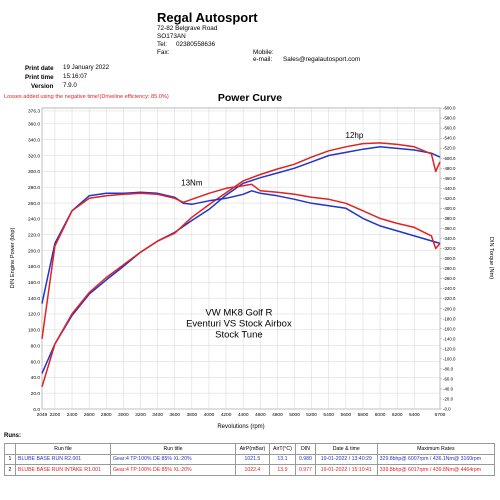 The height and width of the screenshot is (500, 500). I want to click on print-date-label: Print date, so click(39, 68).